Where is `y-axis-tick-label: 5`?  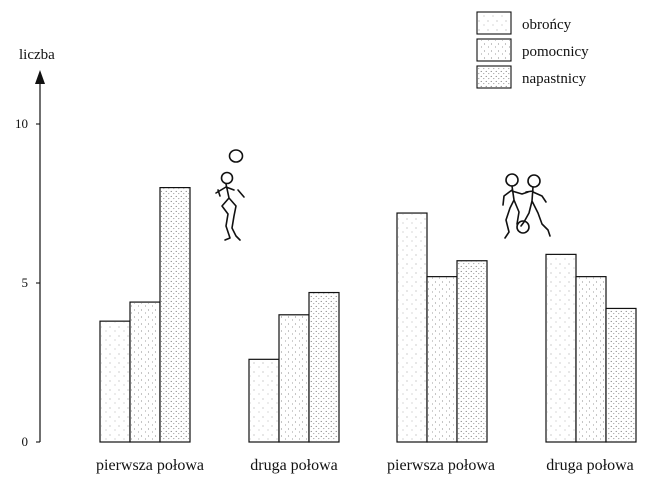
y-axis-tick-label: 5 is located at coordinates (25, 282).